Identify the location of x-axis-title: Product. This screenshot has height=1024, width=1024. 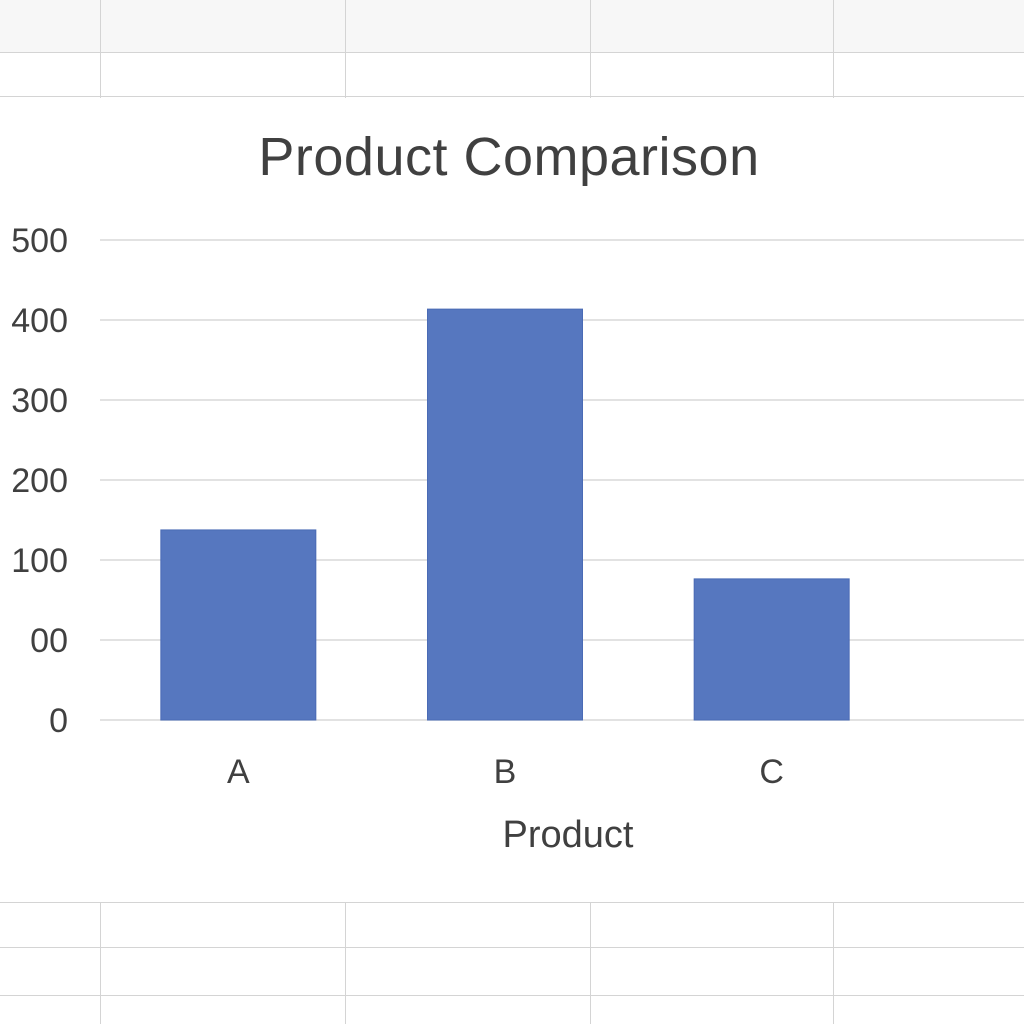
(568, 835).